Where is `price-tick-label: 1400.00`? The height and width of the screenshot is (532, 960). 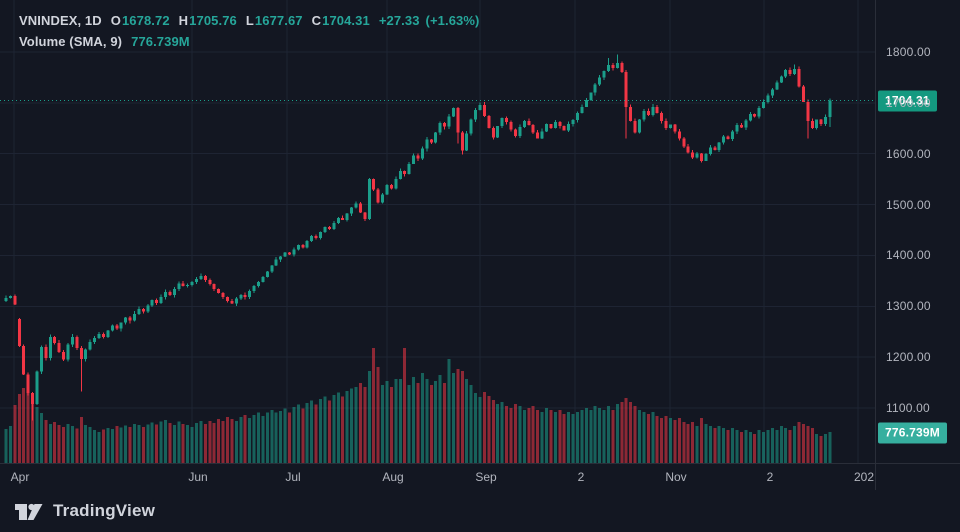
price-tick-label: 1400.00 is located at coordinates (908, 255).